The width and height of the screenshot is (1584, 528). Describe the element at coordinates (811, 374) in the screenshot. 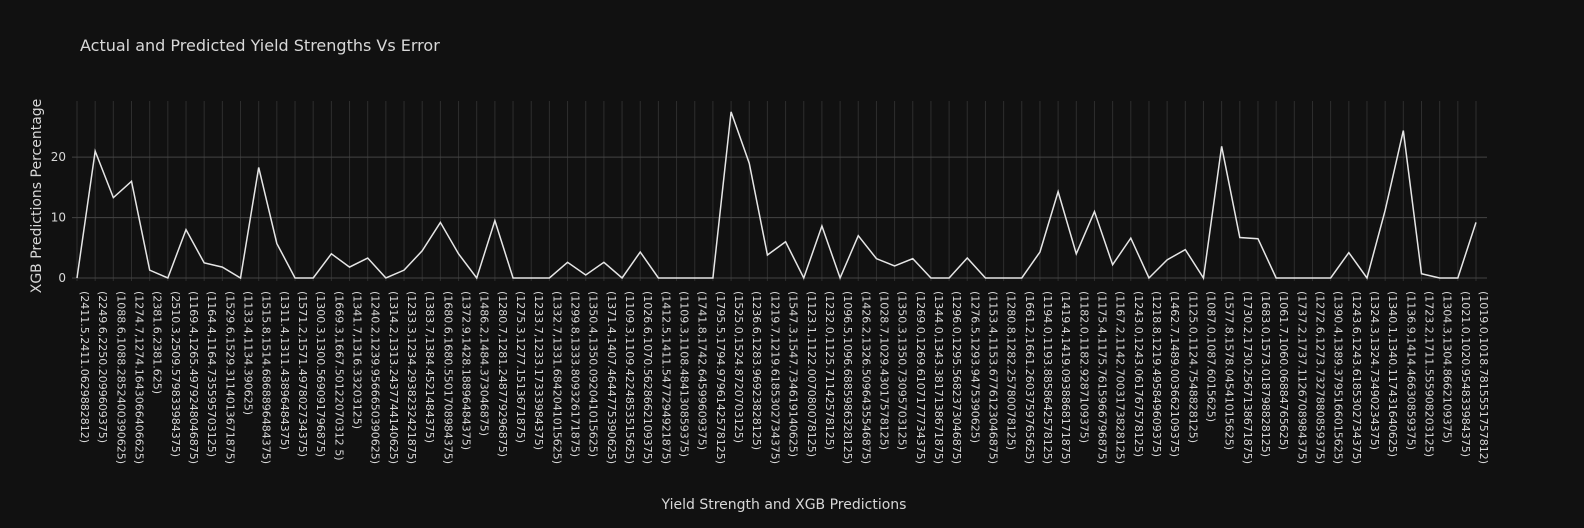

I see `x-tick-label: (1123.1,1122.007080078125)` at that location.